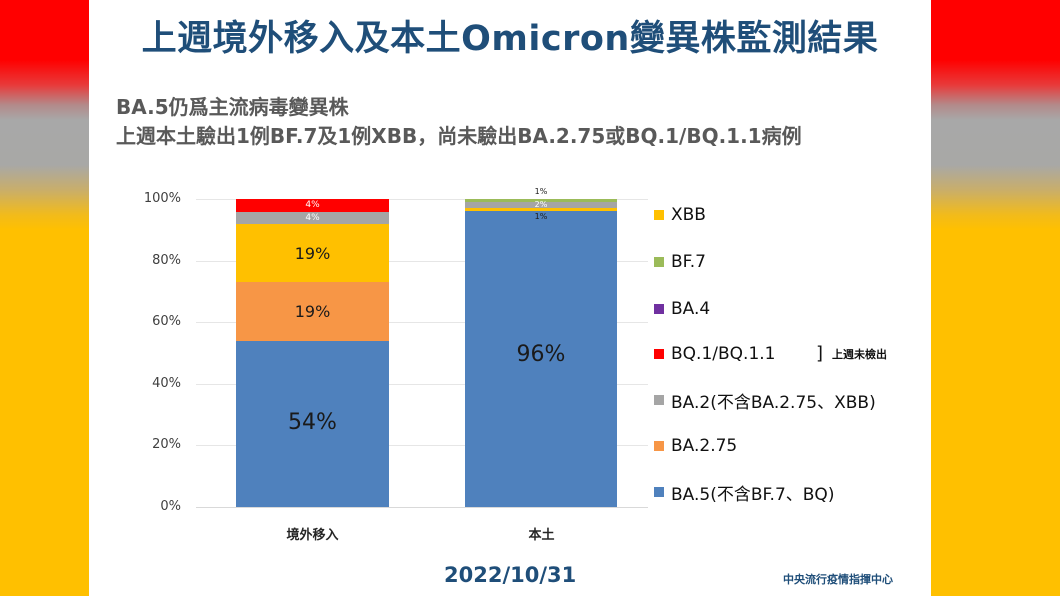 Image resolution: width=1060 pixels, height=596 pixels. Describe the element at coordinates (859, 354) in the screenshot. I see `bracket-note: 上週未檢出` at that location.